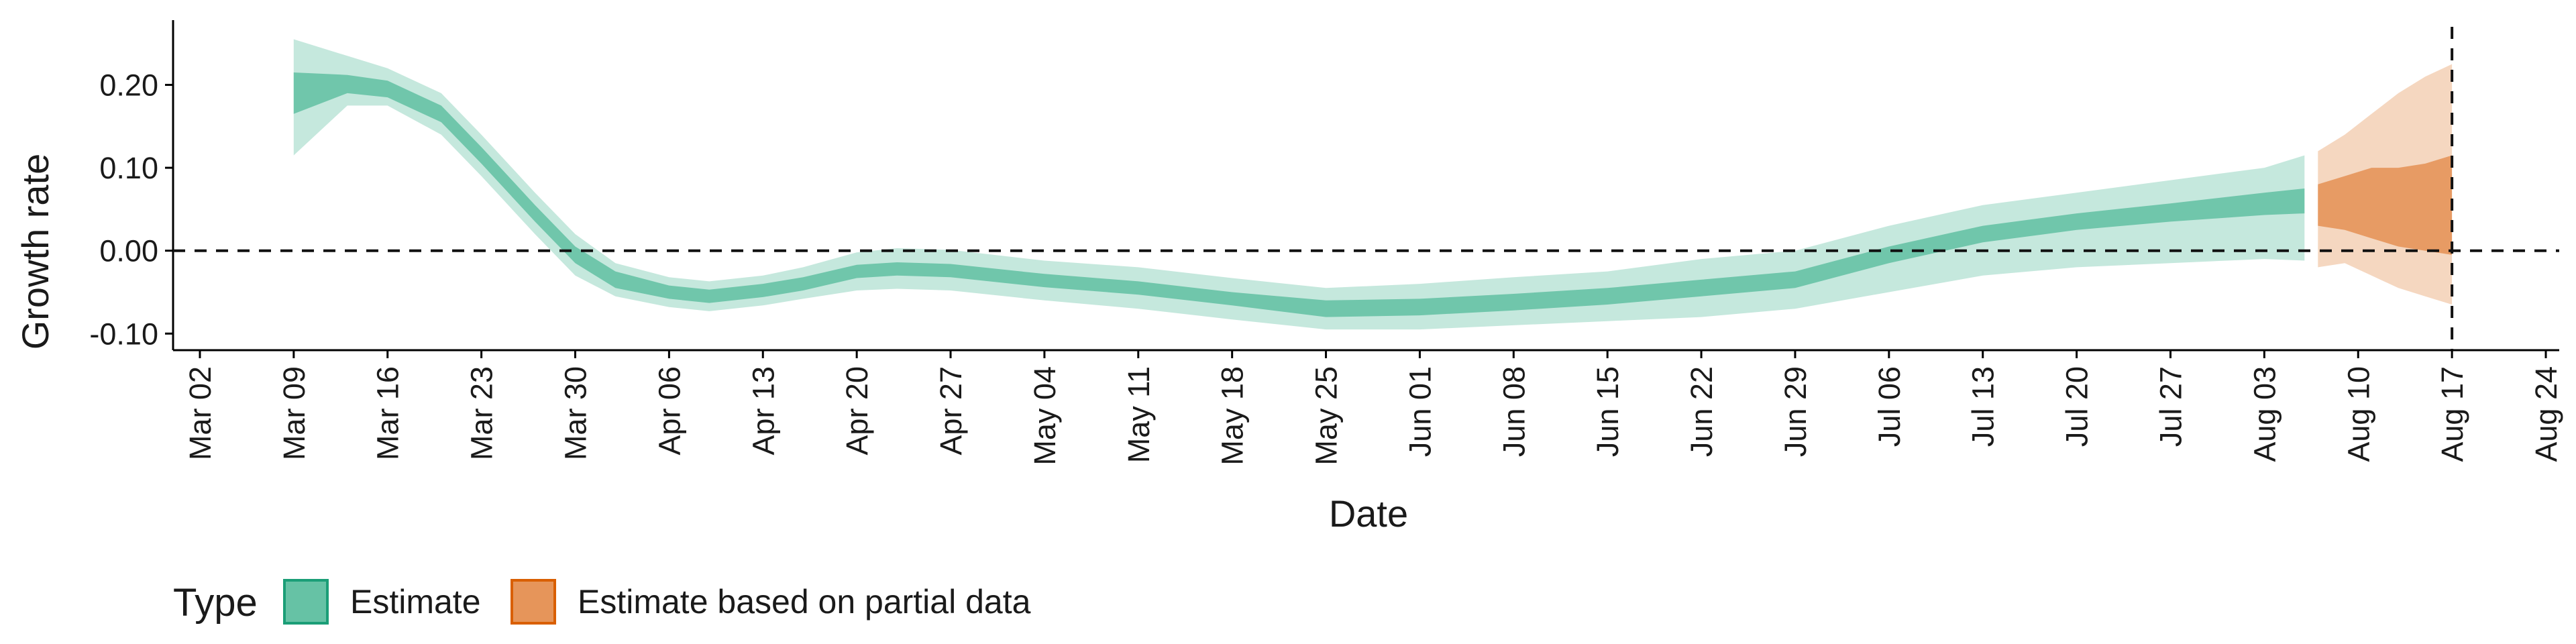 The width and height of the screenshot is (2576, 644). What do you see at coordinates (123, 334) in the screenshot?
I see `y-tick-label: -0.10` at bounding box center [123, 334].